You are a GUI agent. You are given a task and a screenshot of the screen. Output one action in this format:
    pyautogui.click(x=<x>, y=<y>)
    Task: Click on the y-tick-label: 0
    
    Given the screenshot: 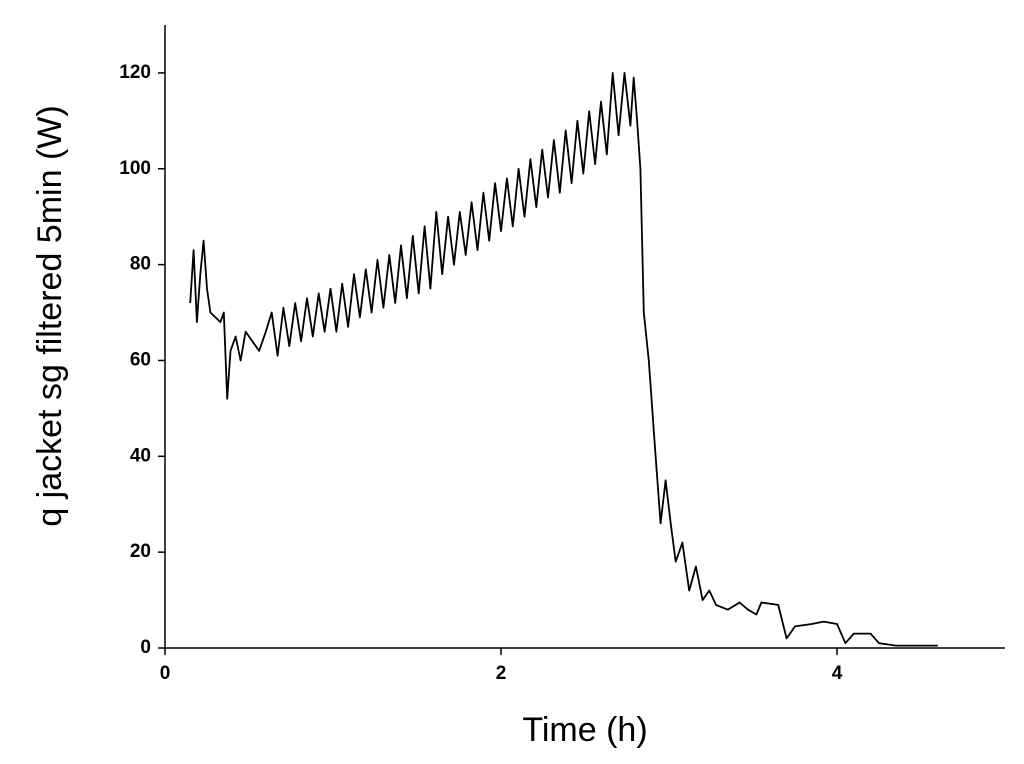 What is the action you would take?
    pyautogui.click(x=145, y=647)
    